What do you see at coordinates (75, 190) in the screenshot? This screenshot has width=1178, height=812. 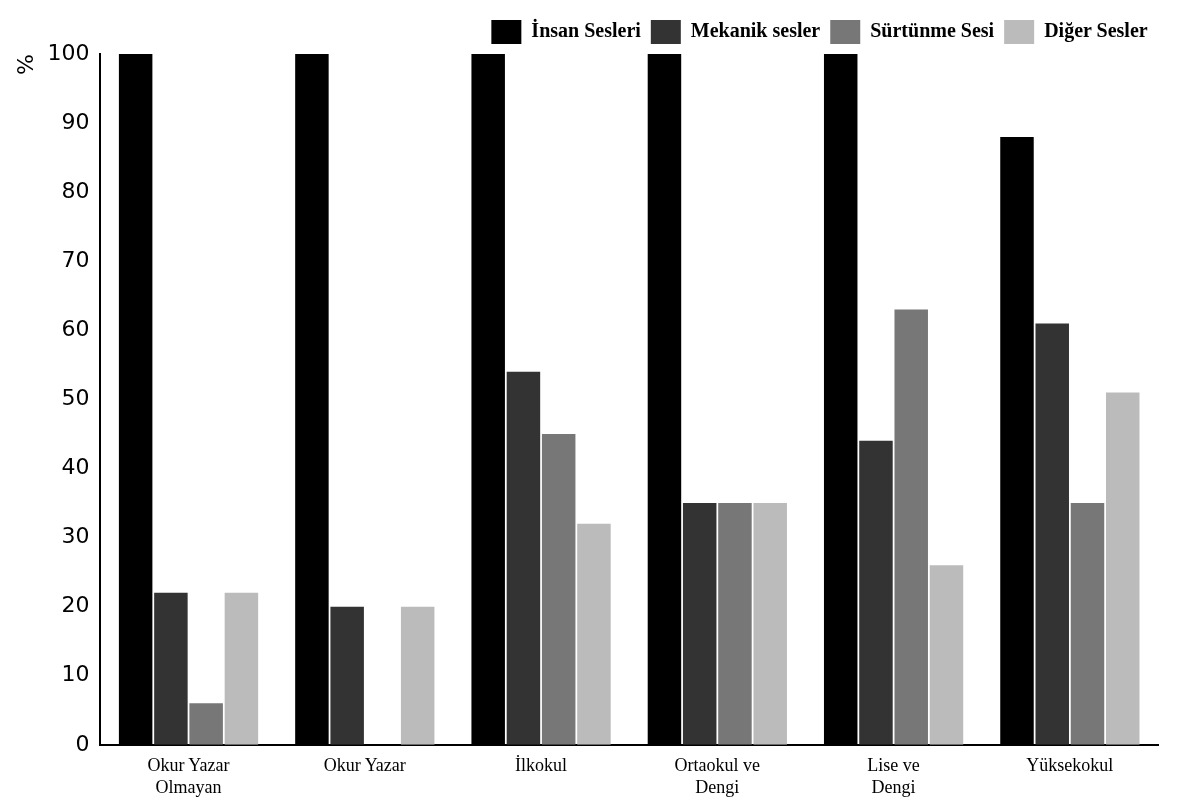 I see `y-tick-label: 80` at bounding box center [75, 190].